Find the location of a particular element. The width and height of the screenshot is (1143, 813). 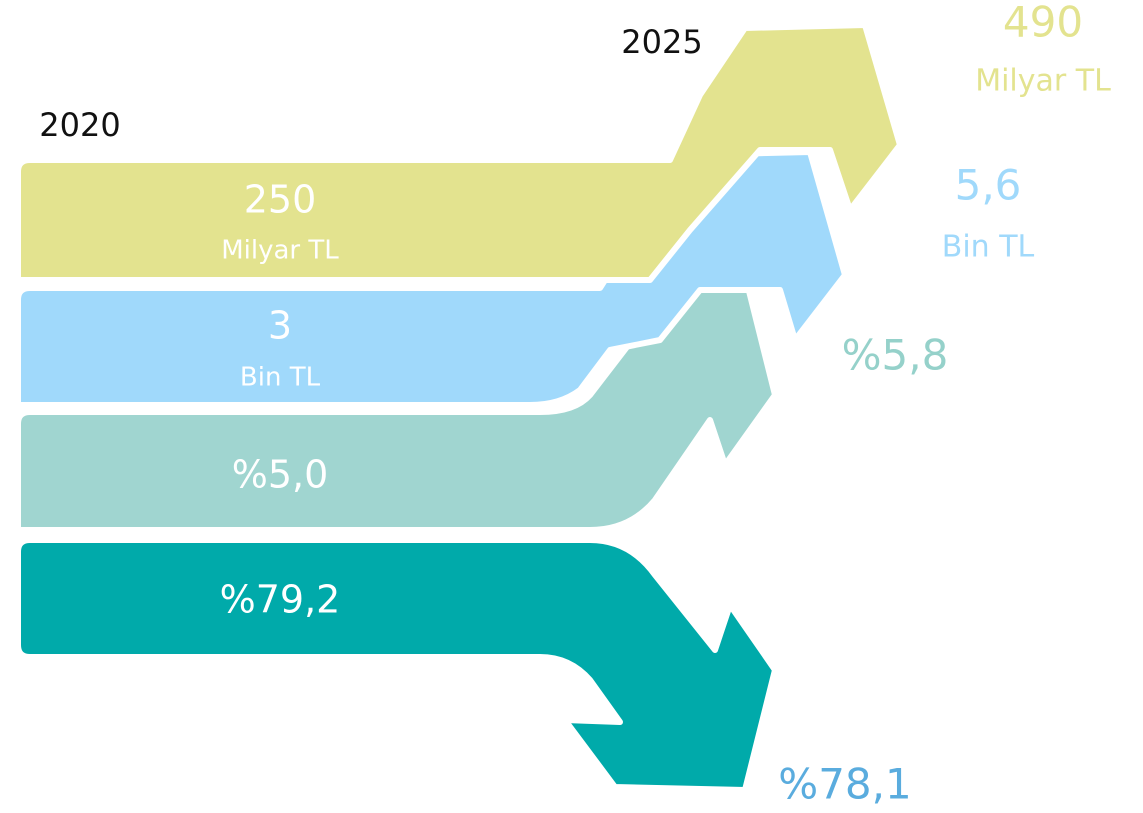

end-value: %5,8 is located at coordinates (895, 355).